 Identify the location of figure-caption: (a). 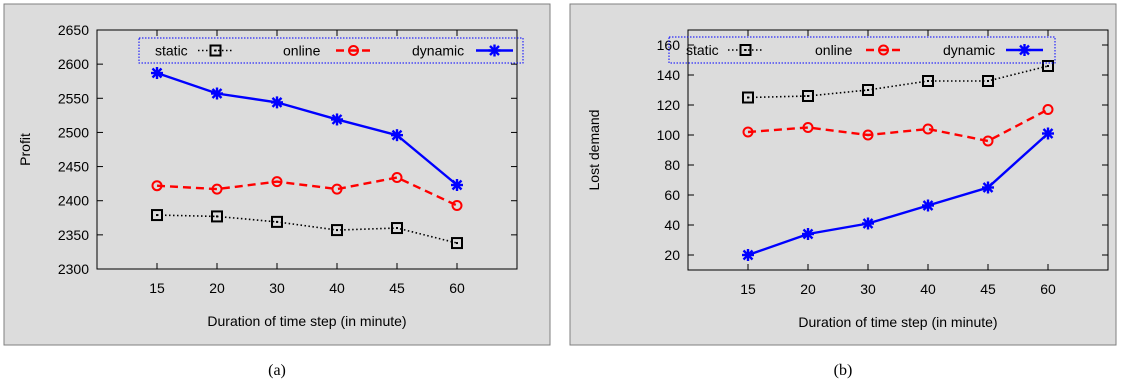
(277, 370).